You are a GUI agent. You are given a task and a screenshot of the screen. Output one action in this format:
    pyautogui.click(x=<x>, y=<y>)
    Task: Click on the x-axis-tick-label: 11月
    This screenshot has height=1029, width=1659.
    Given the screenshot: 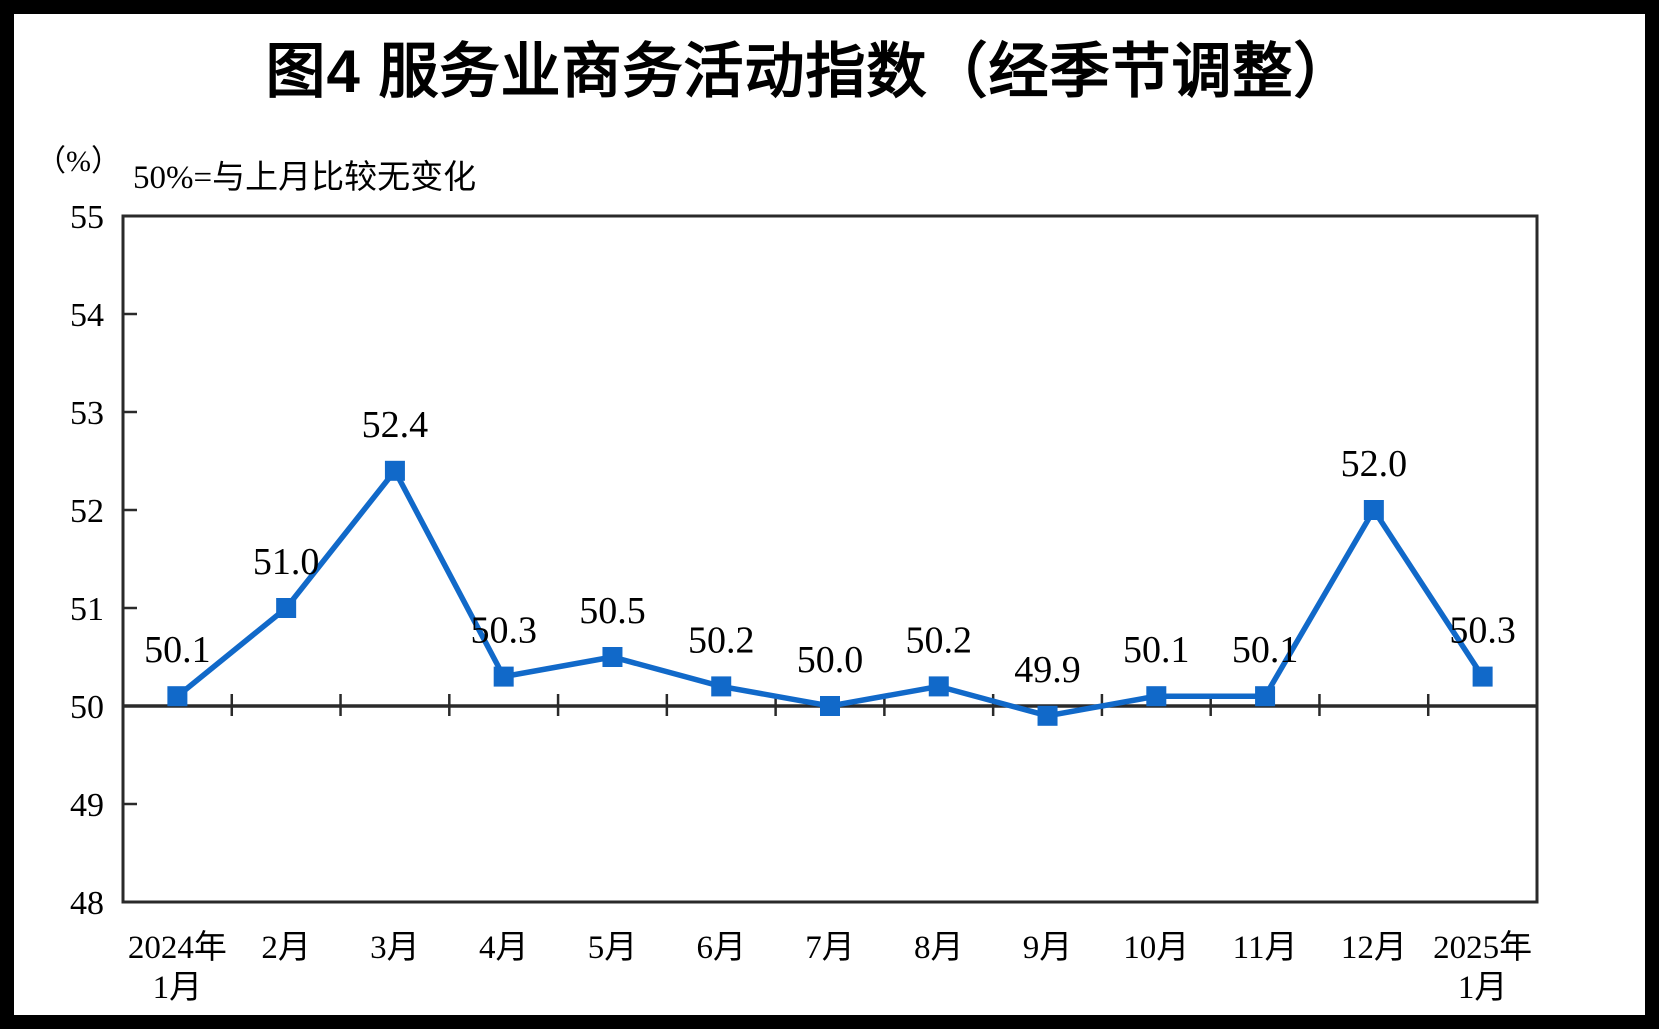 What is the action you would take?
    pyautogui.click(x=1265, y=948)
    